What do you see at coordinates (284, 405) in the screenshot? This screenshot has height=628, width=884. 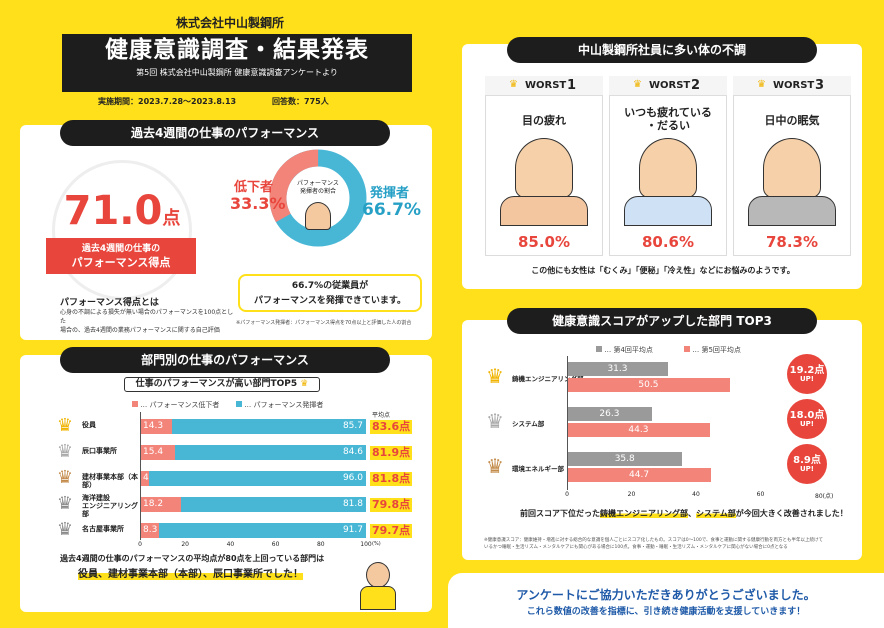 I see `legend-high-text: … パフォーマンス発揮者` at bounding box center [284, 405].